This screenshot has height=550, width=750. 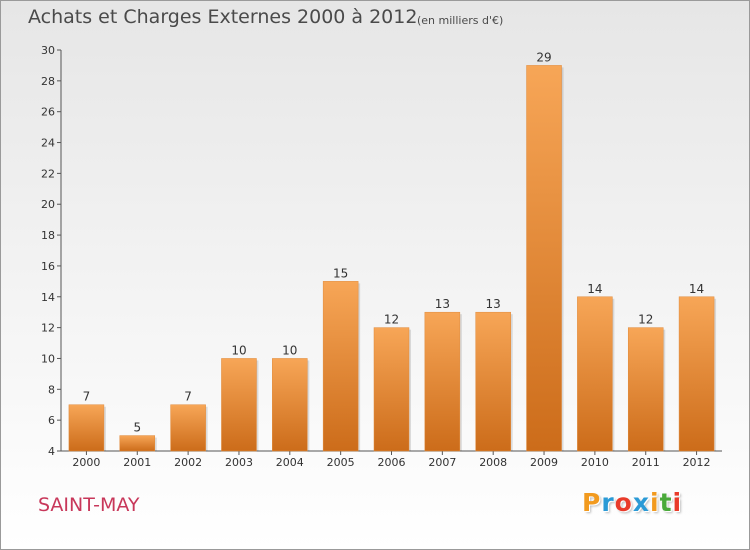 What do you see at coordinates (48, 81) in the screenshot?
I see `y-tick-label: 28` at bounding box center [48, 81].